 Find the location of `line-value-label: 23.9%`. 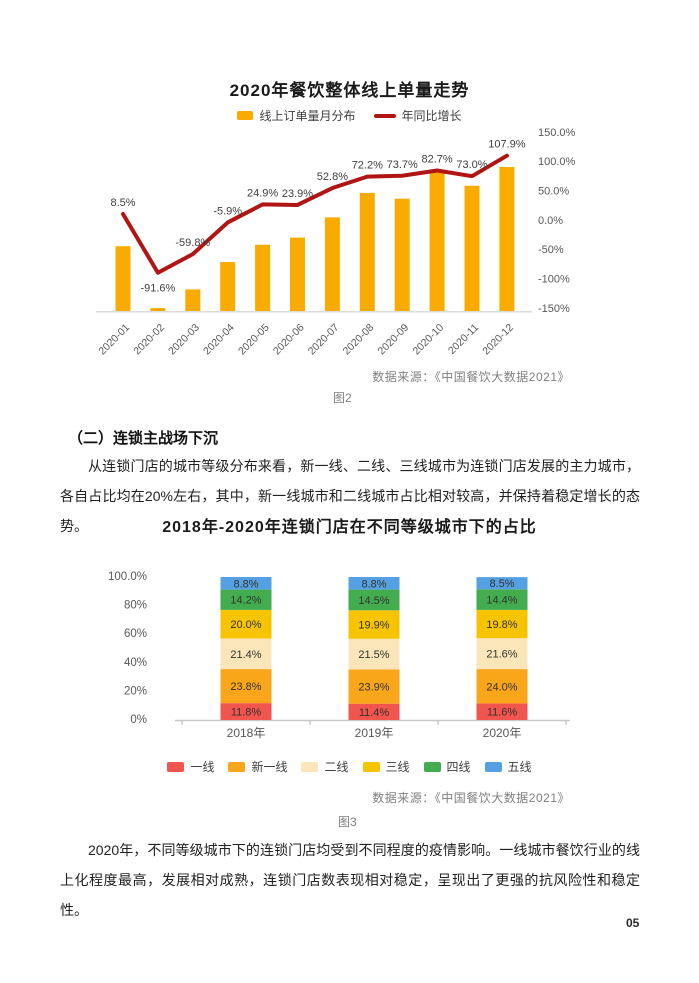

line-value-label: 23.9% is located at coordinates (297, 194).